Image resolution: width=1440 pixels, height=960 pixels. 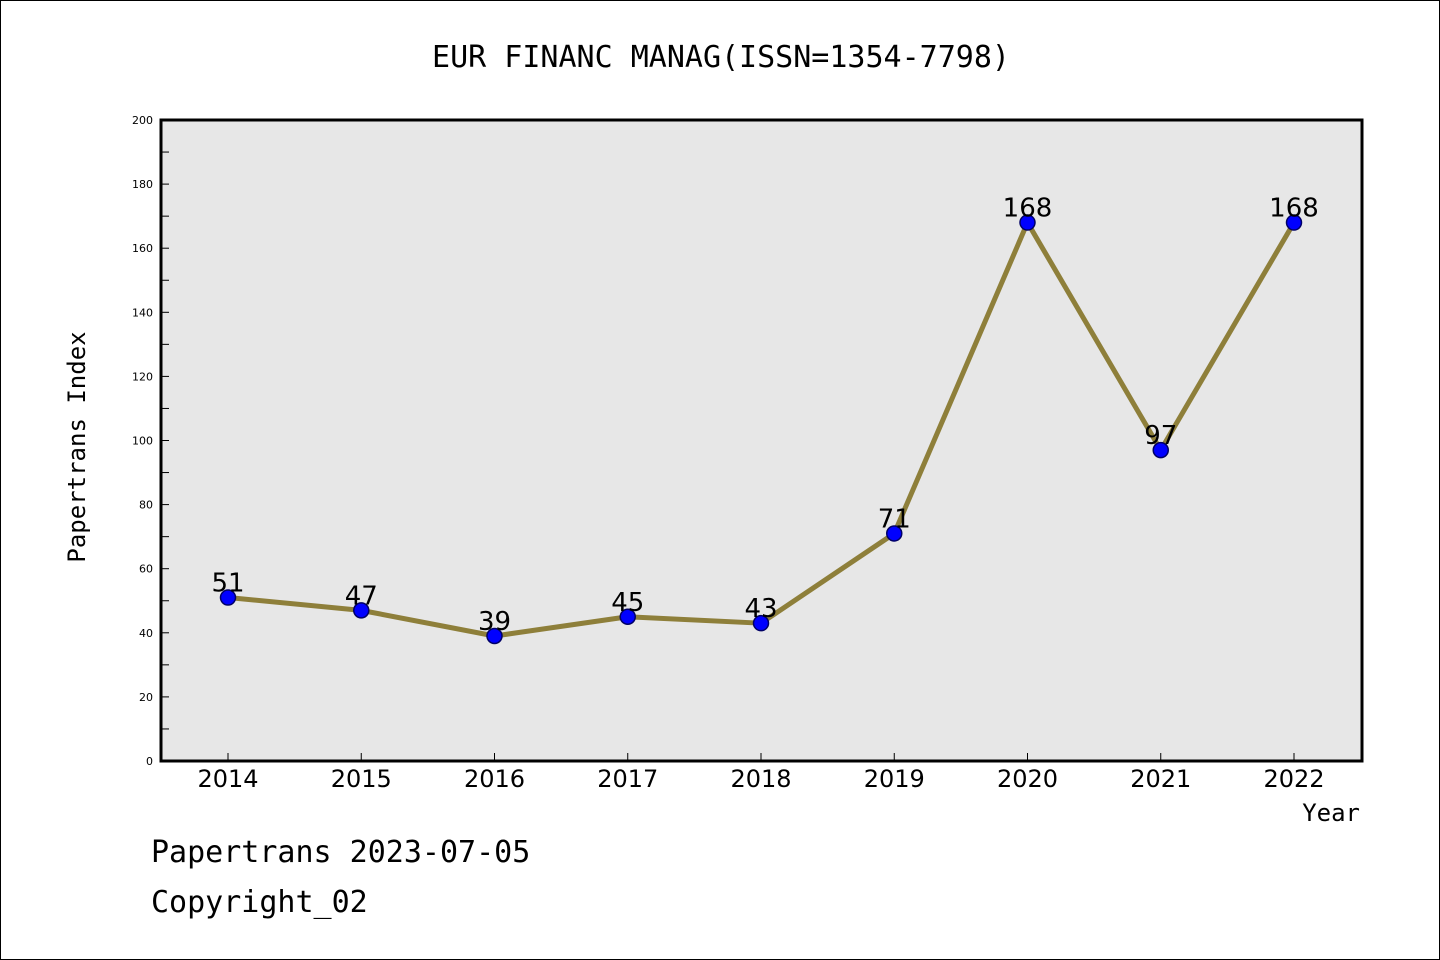 I want to click on y-tick-label: 100, so click(x=142, y=441).